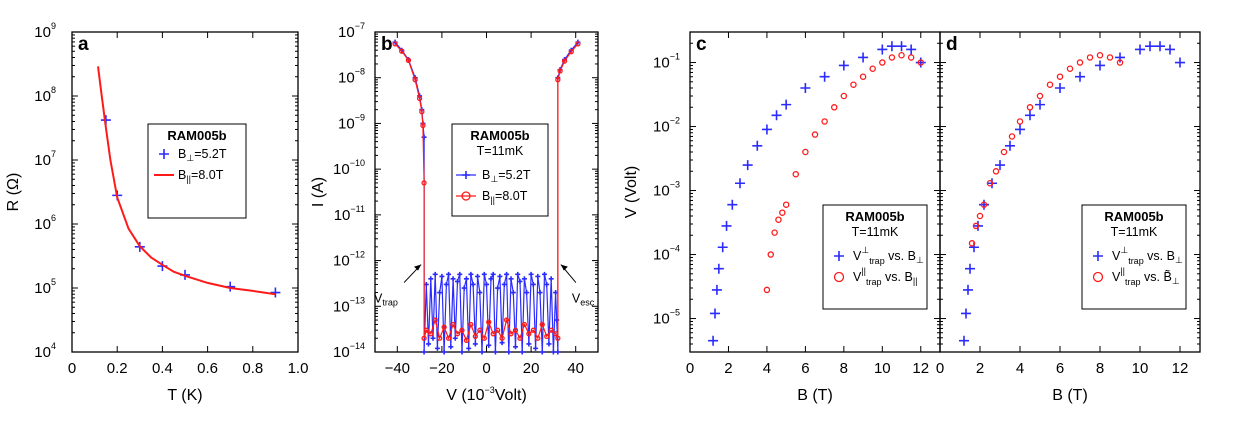 The width and height of the screenshot is (1258, 427). I want to click on legend-box, so click(875, 257).